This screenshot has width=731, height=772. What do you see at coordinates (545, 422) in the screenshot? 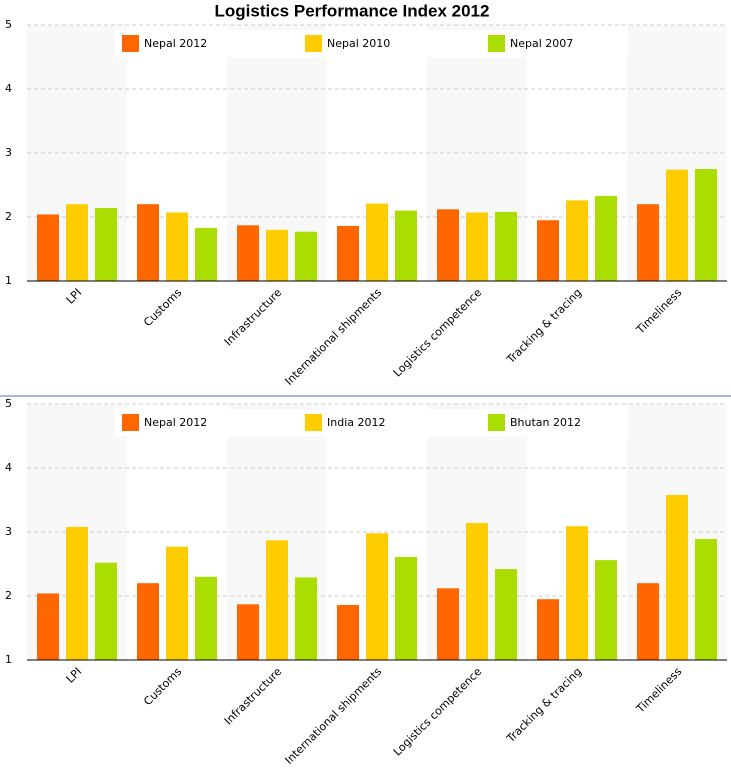
I see `legend-label: Bhutan 2012` at bounding box center [545, 422].